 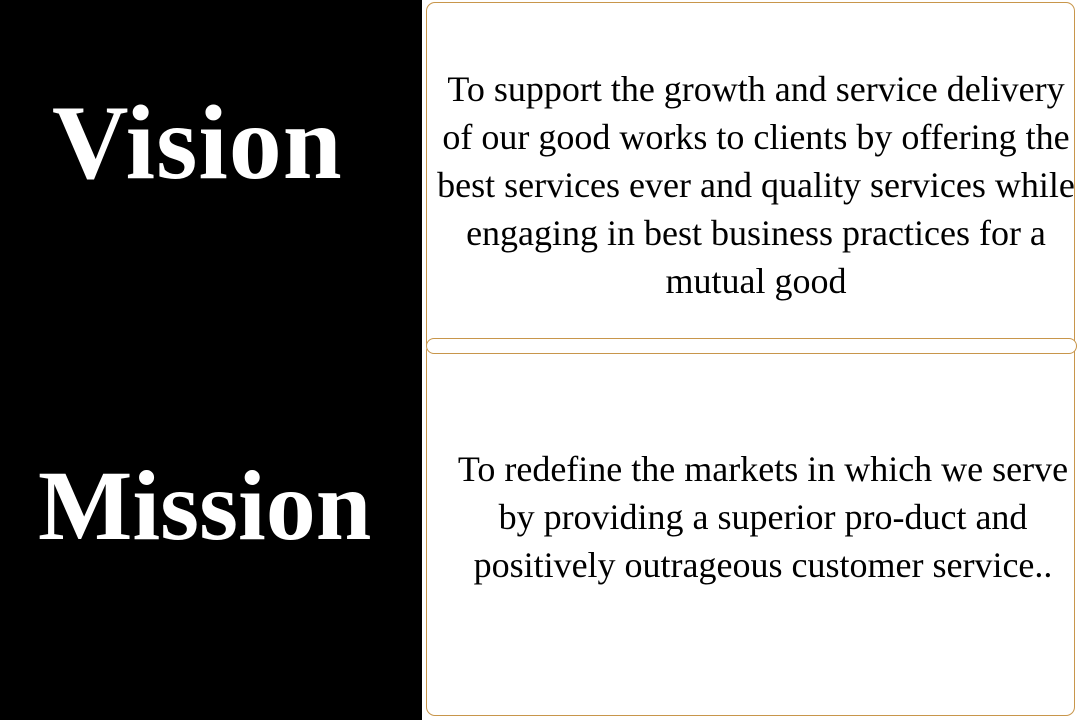 I want to click on mission-heading: Mission, so click(x=205, y=505).